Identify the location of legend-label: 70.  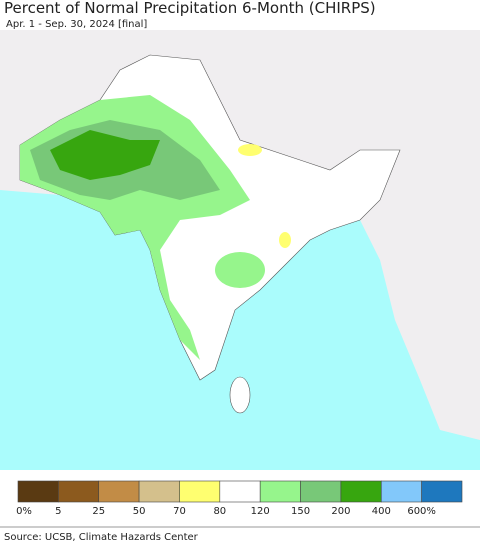
(179, 511).